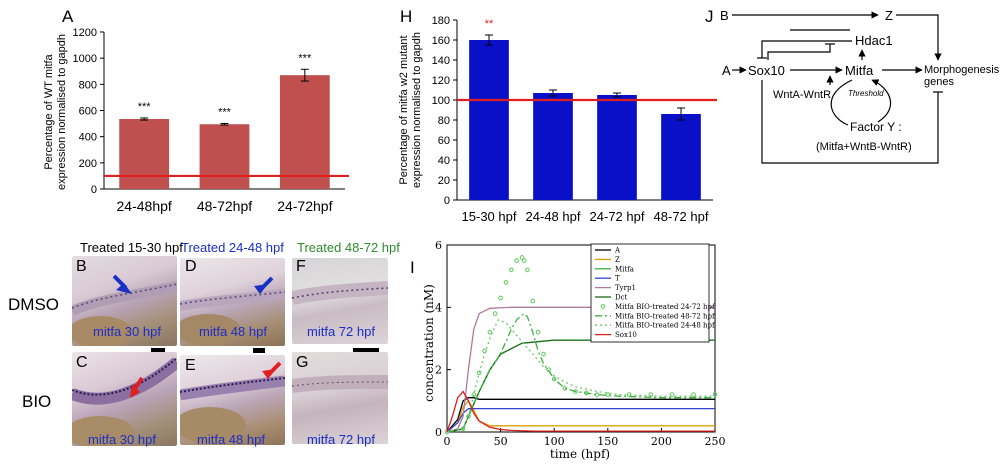 Image resolution: width=1000 pixels, height=467 pixels. I want to click on panel-h-y-tick-label: 120, so click(441, 81).